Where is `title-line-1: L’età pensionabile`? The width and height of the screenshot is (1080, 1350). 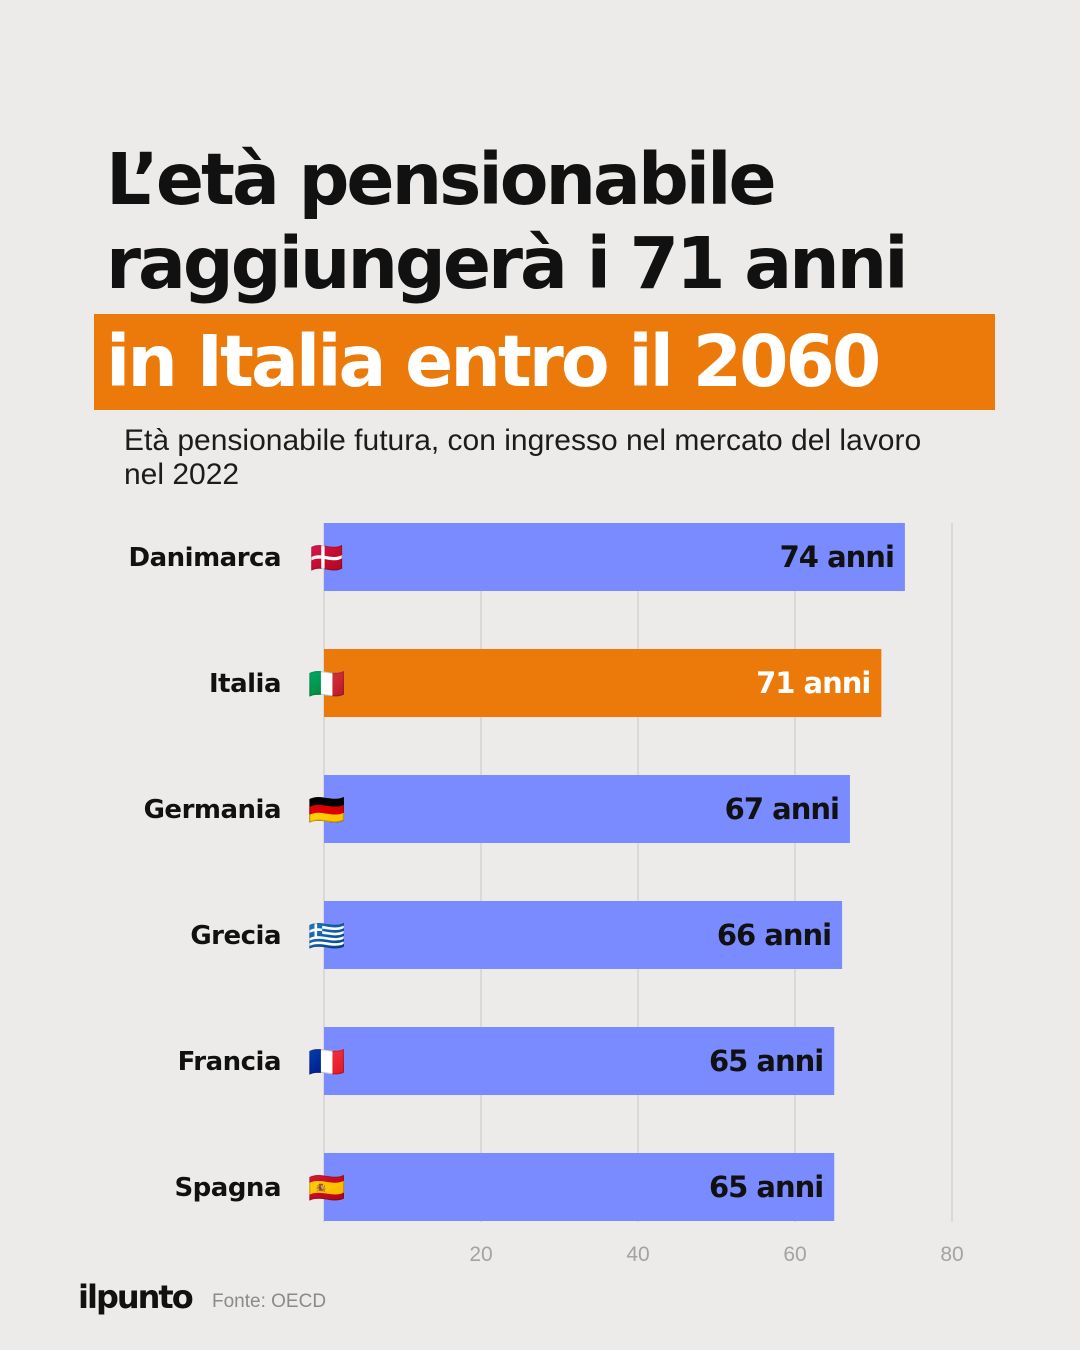 title-line-1: L’età pensionabile is located at coordinates (441, 179).